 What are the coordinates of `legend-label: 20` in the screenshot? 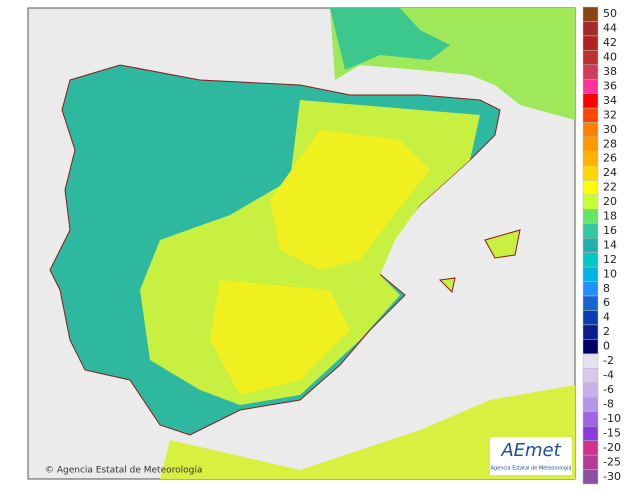 It's located at (610, 201).